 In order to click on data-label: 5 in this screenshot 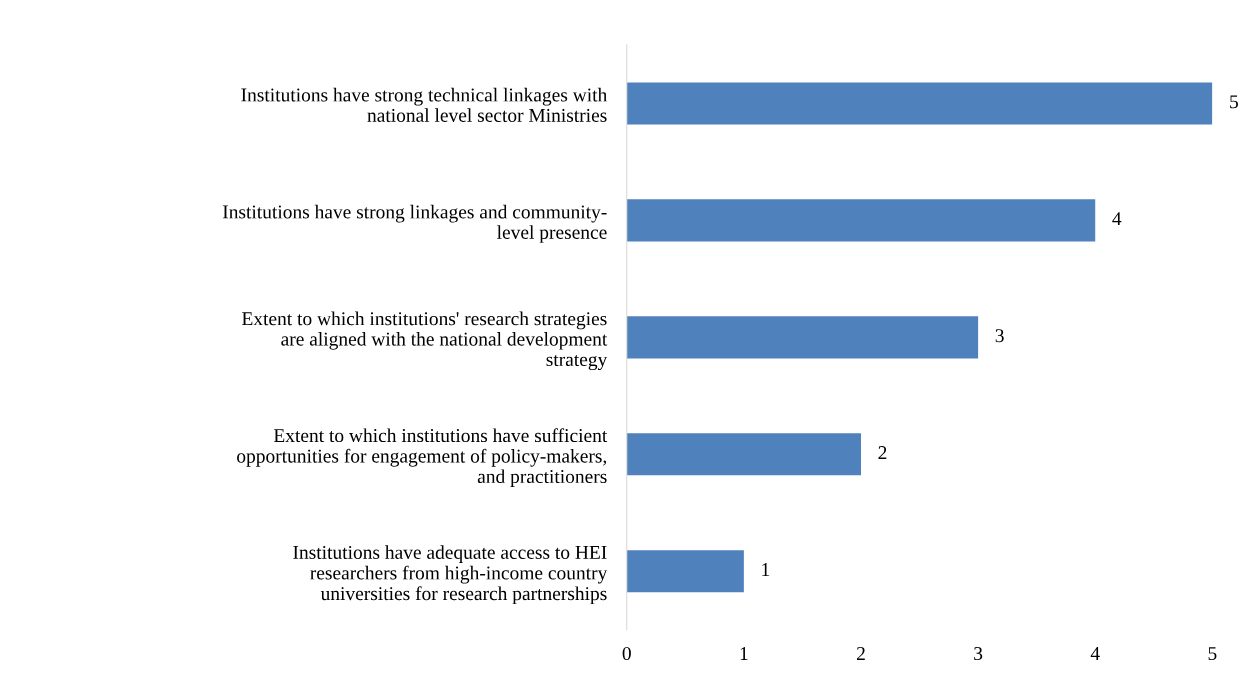, I will do `click(1234, 102)`.